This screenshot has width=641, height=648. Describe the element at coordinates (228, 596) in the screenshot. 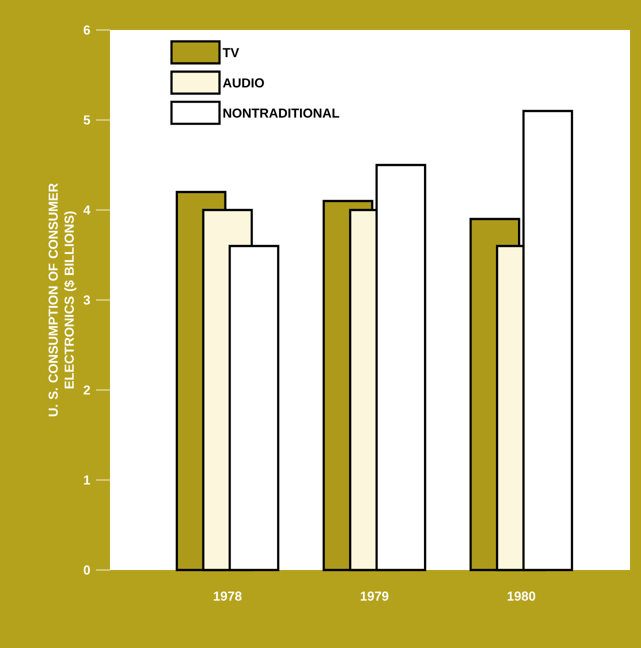

I see `x-tick-label: 1978` at that location.